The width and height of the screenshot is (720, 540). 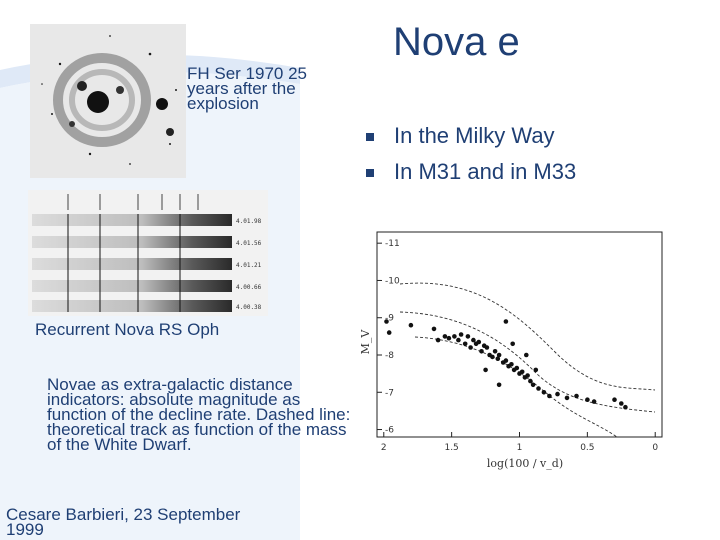 What do you see at coordinates (655, 448) in the screenshot?
I see `x-tick-label: 0` at bounding box center [655, 448].